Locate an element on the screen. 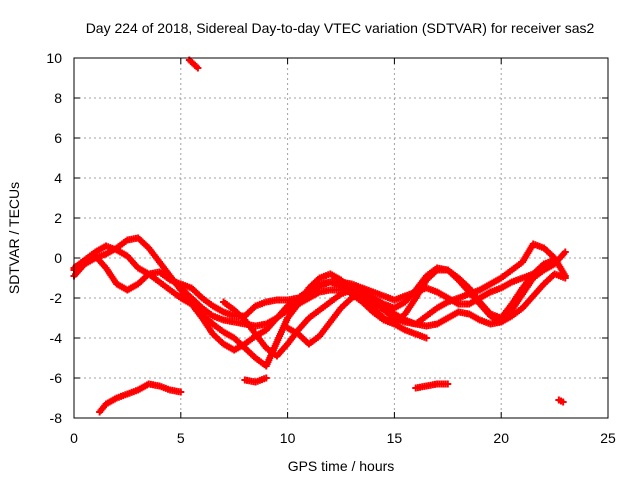  y-axis-label: SDTVAR / TECUs is located at coordinates (14, 238).